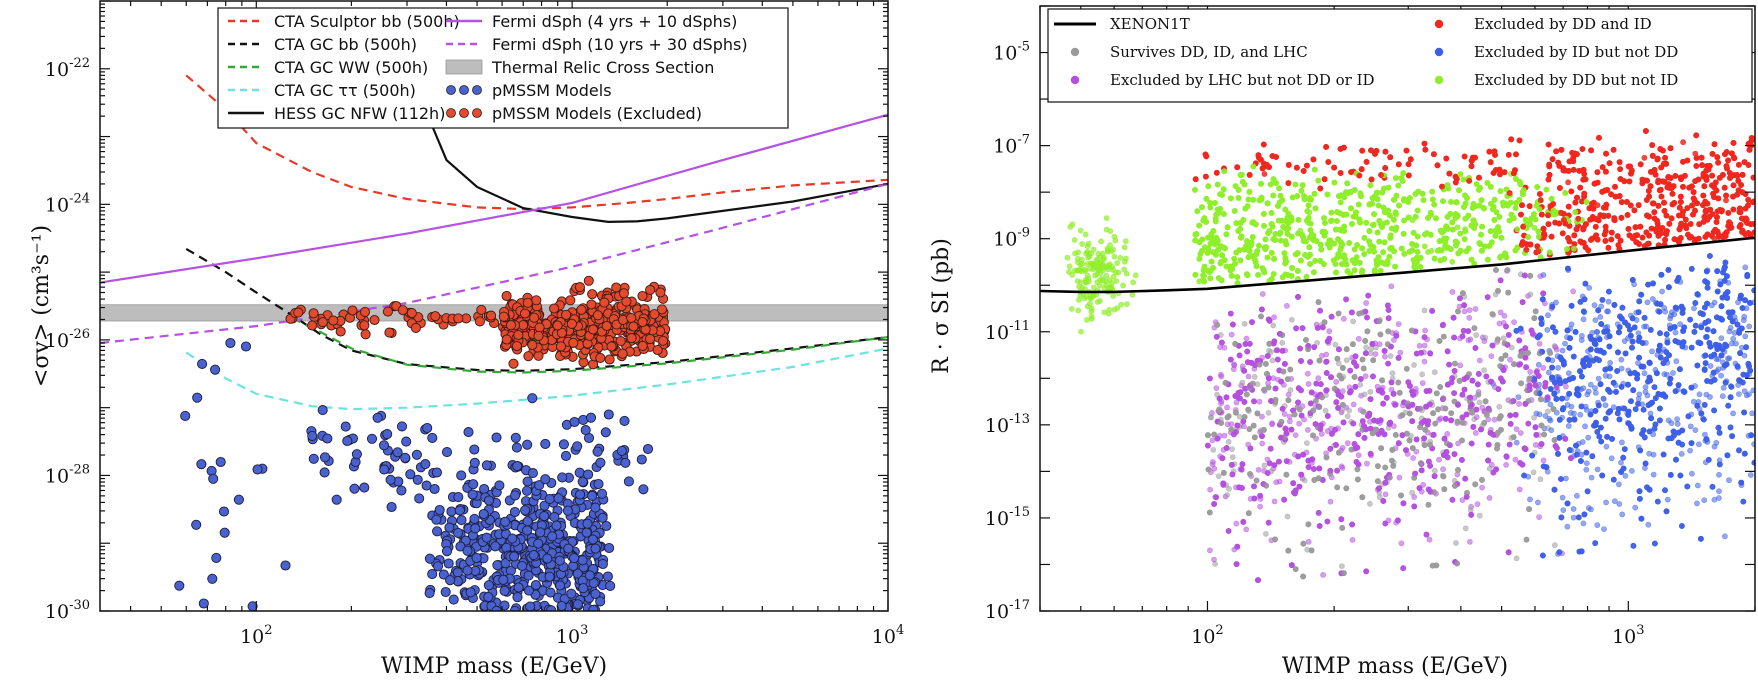 The image size is (1758, 682). I want to click on tick-base: 10, so click(57, 205).